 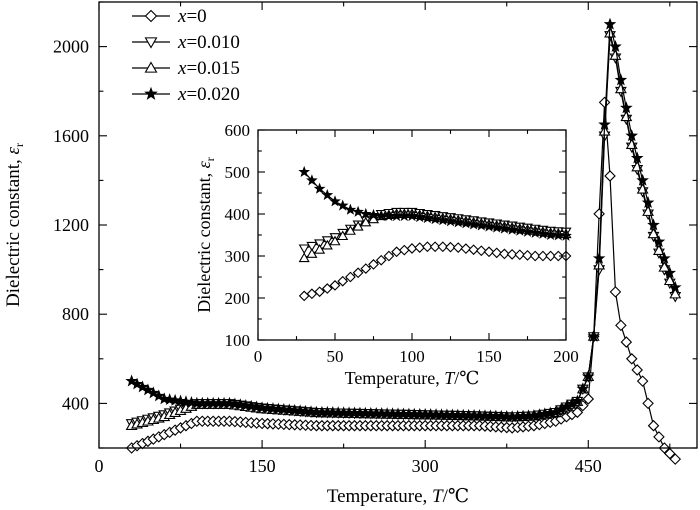 What do you see at coordinates (566, 356) in the screenshot?
I see `inset-x-tick-label: 200` at bounding box center [566, 356].